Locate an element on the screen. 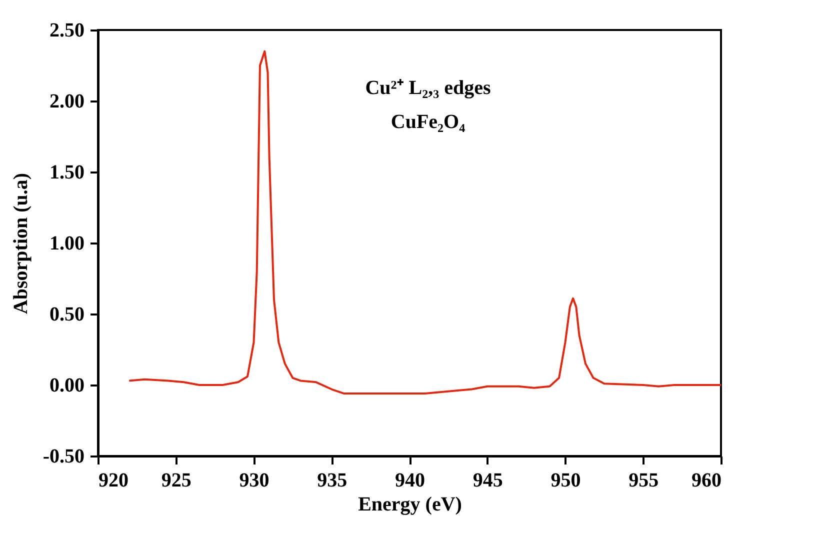 The width and height of the screenshot is (824, 533). x-tick-label: 920 is located at coordinates (113, 481).